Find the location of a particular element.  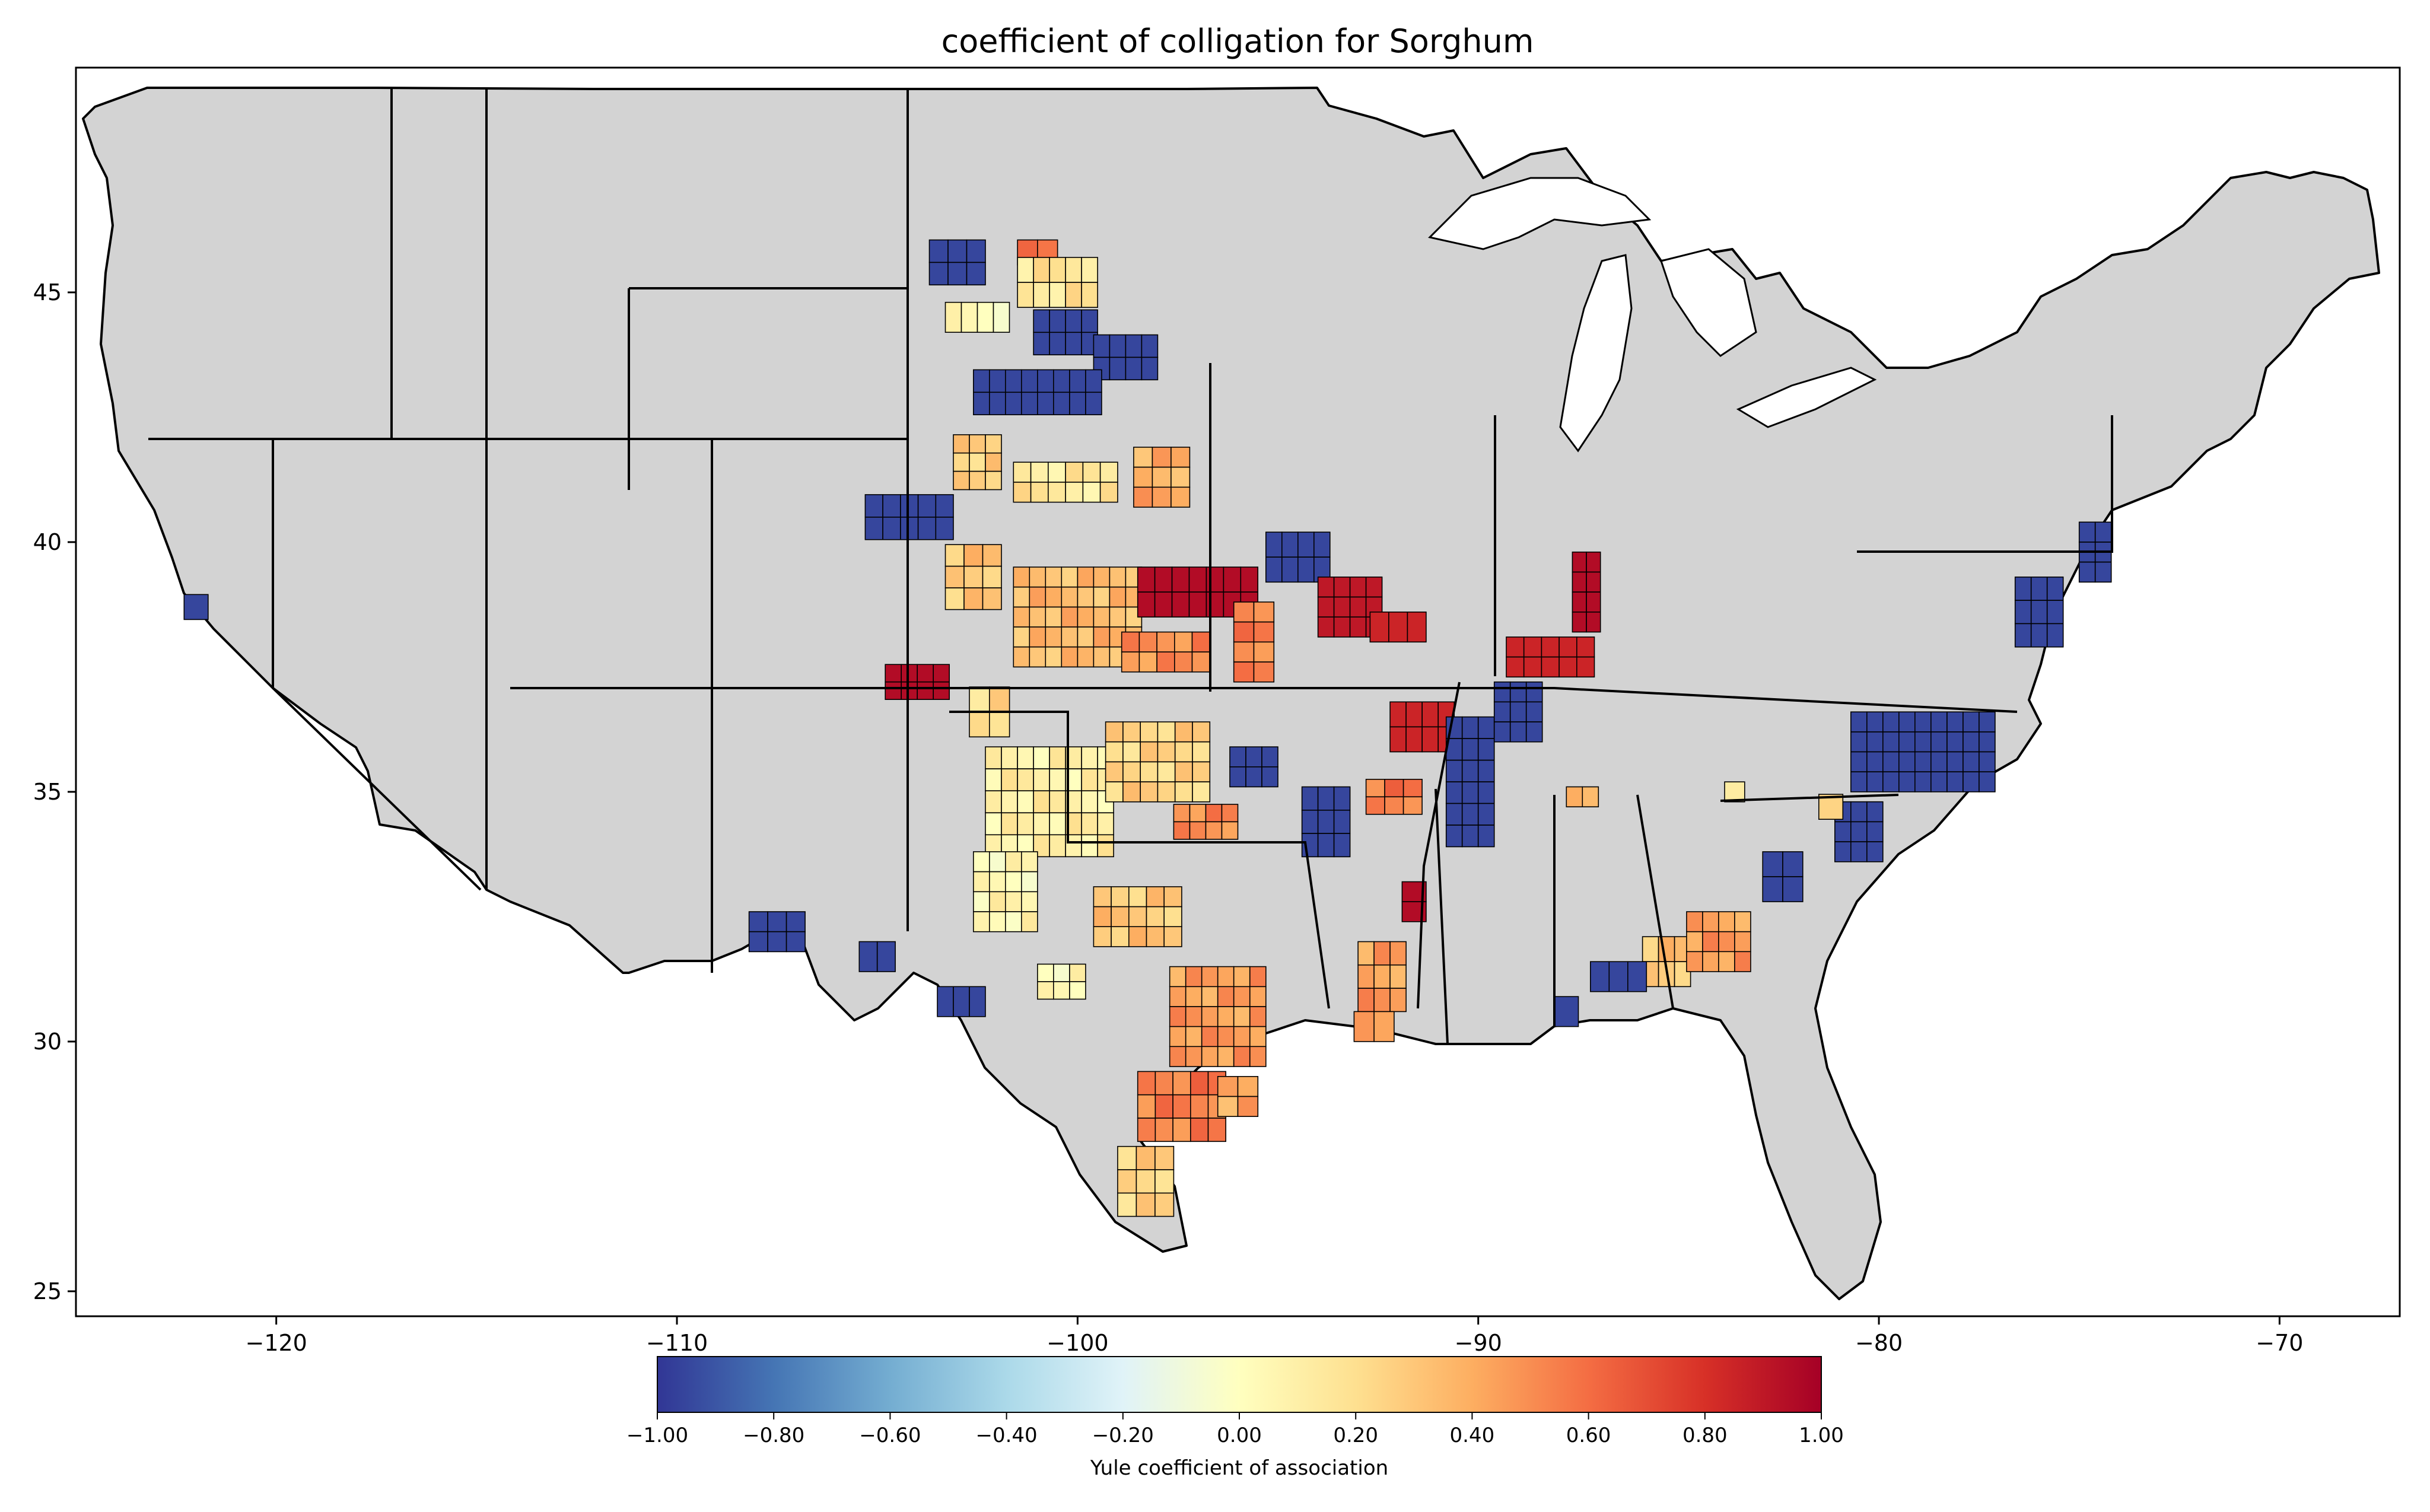

colorbar-tick-label: −0.80 is located at coordinates (773, 1435).